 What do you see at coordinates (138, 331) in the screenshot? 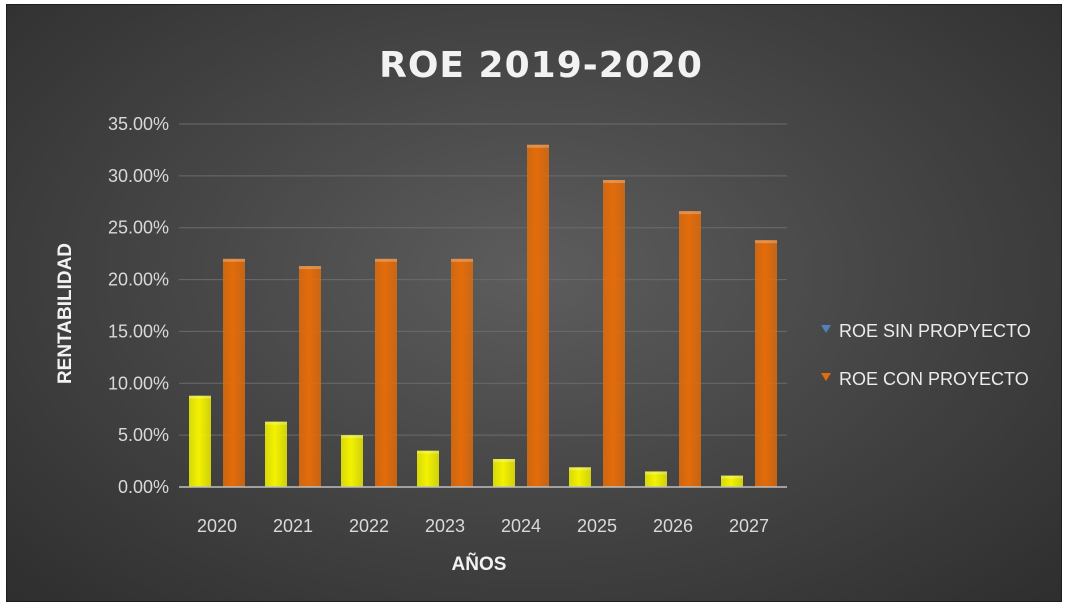
I see `y-tick-label: 15.00%` at bounding box center [138, 331].